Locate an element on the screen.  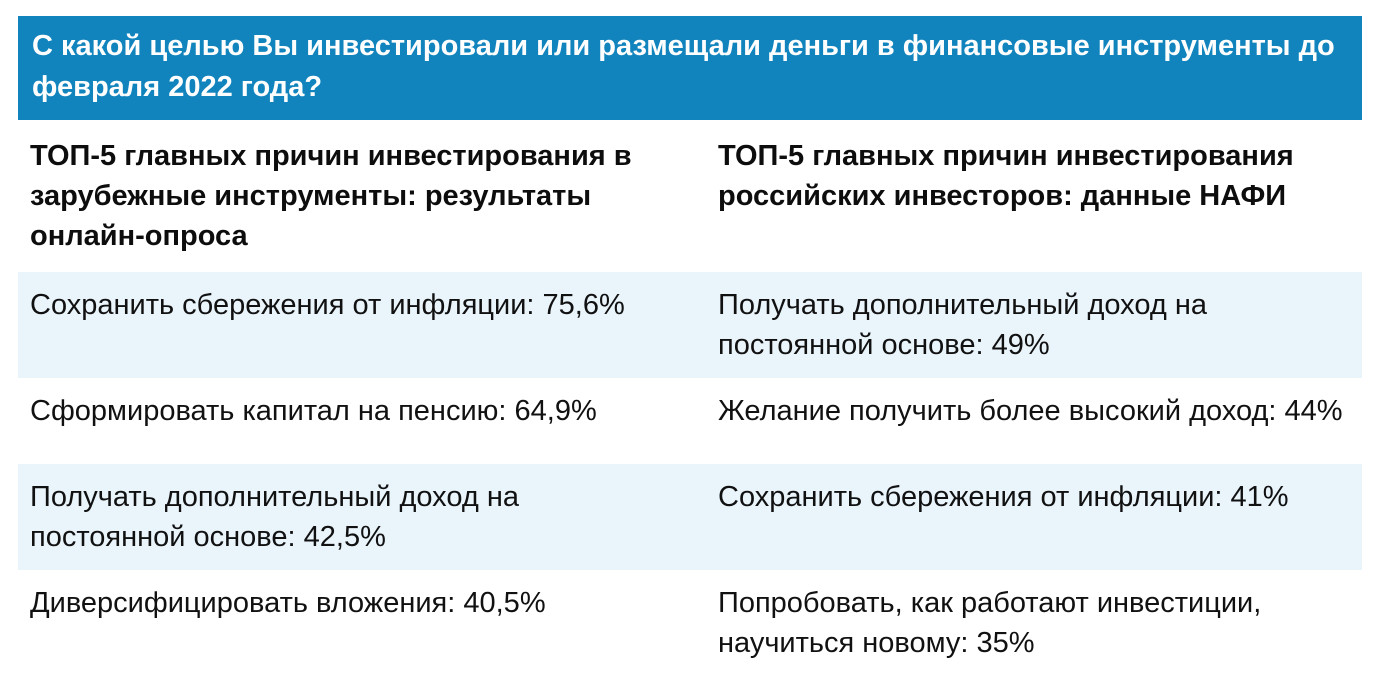
row-cell-left: Сформировать капитал на пенсию: 64,9% is located at coordinates (313, 411).